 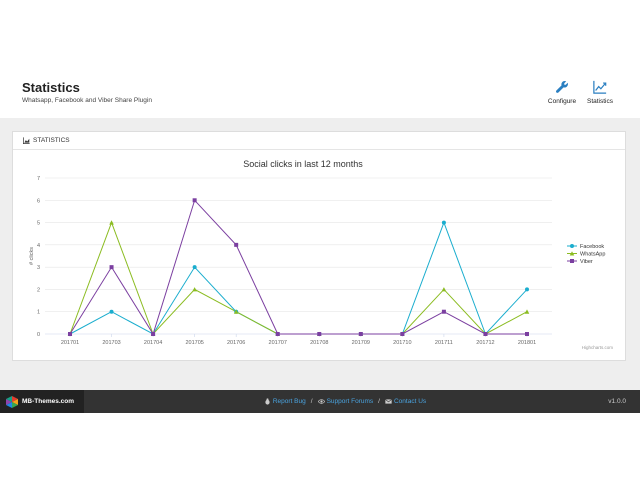 What do you see at coordinates (51, 87) in the screenshot?
I see `page-title: Statistics` at bounding box center [51, 87].